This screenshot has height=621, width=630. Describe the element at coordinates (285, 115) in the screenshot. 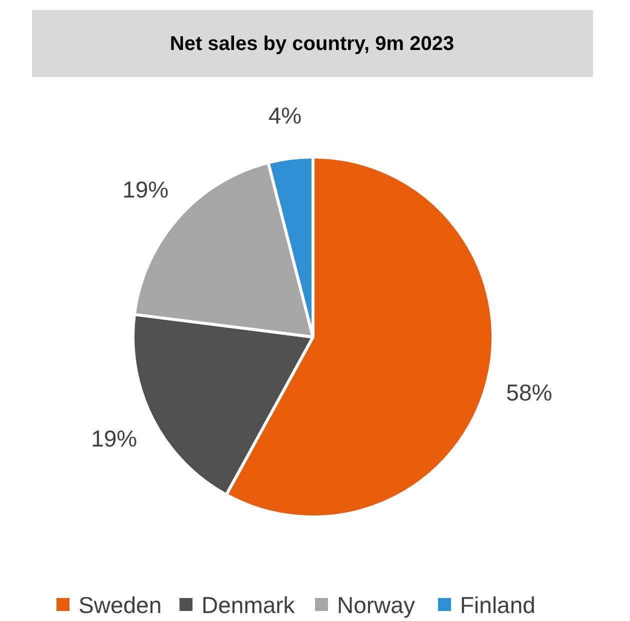

I see `data-label: 4%` at that location.